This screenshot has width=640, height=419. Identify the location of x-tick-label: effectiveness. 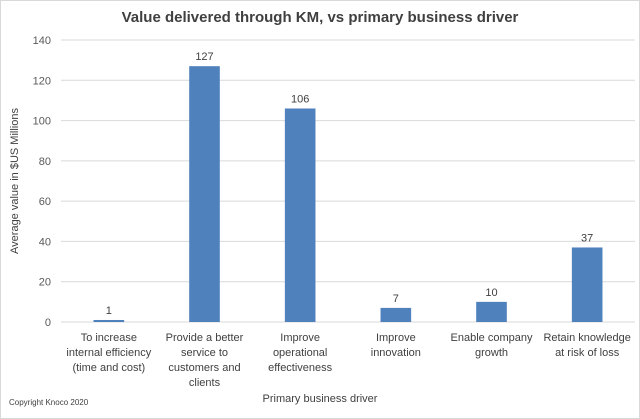
(300, 368).